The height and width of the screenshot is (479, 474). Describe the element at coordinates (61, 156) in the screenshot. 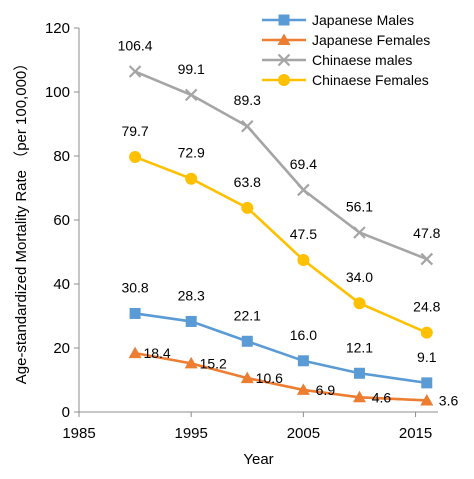

I see `y-tick-label: 80` at that location.